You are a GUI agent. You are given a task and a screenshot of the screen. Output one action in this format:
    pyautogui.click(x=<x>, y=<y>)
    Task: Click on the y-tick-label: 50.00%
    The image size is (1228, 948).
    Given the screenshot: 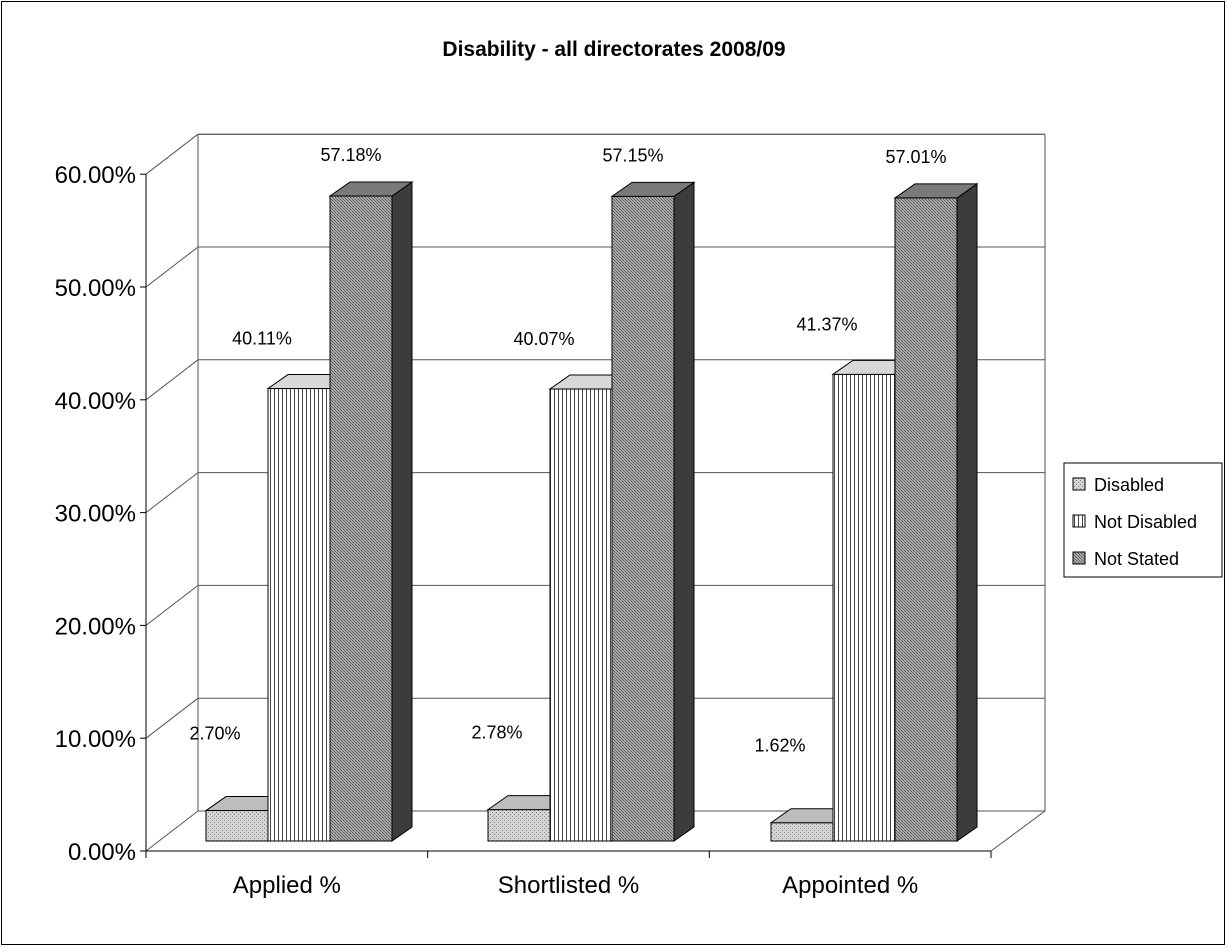 What is the action you would take?
    pyautogui.click(x=95, y=288)
    